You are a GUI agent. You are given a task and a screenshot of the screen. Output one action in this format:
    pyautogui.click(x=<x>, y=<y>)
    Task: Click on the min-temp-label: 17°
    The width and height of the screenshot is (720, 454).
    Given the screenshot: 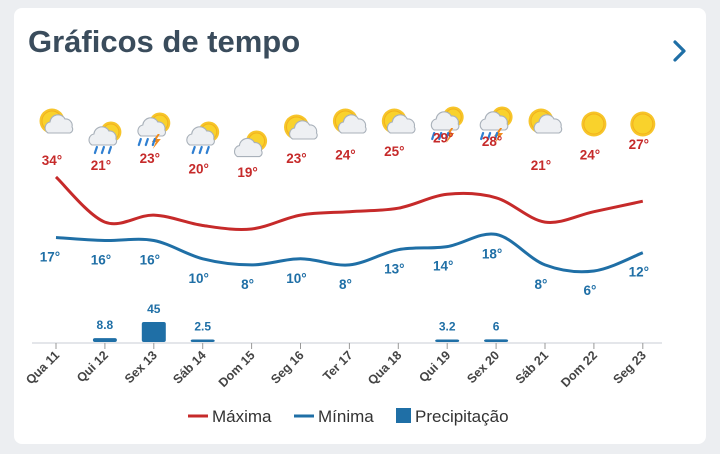 What is the action you would take?
    pyautogui.click(x=50, y=256)
    